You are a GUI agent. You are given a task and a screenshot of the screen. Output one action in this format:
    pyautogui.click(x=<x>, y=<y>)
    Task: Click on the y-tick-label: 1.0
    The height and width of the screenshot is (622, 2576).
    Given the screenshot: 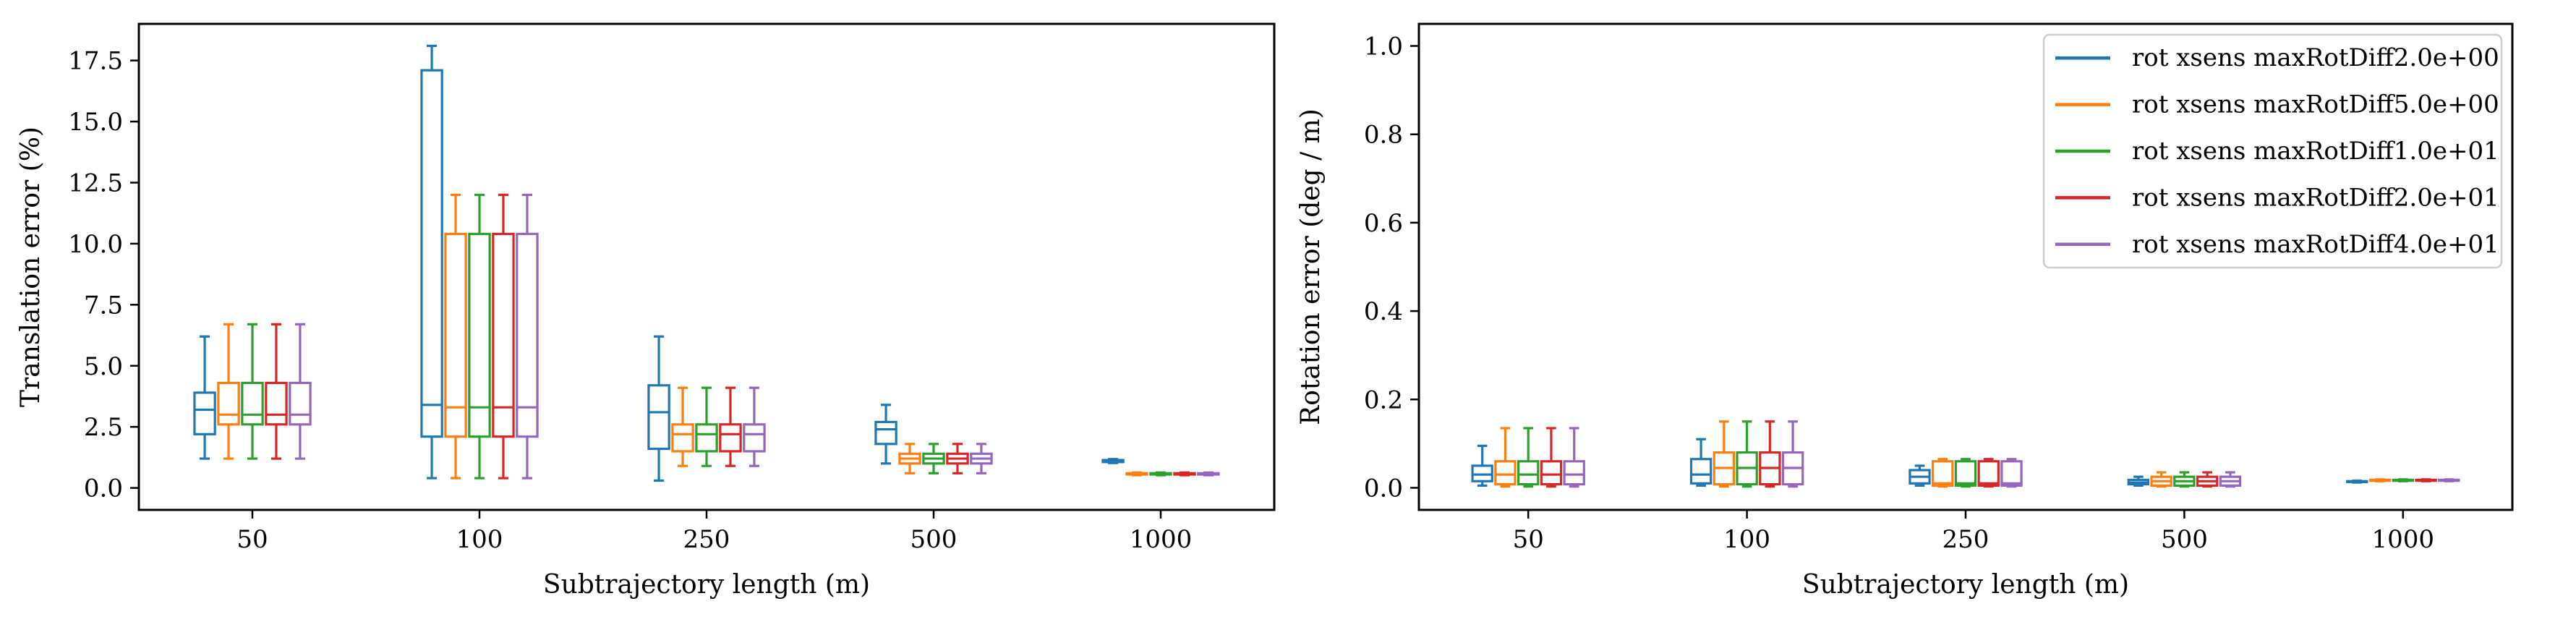 What is the action you would take?
    pyautogui.click(x=1383, y=47)
    